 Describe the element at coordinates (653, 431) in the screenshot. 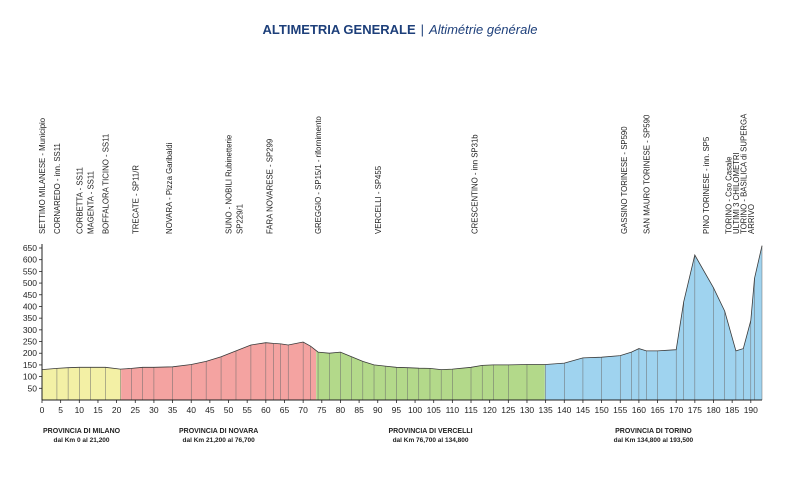

I see `province-name: PROVINCIA DI TORINO` at that location.